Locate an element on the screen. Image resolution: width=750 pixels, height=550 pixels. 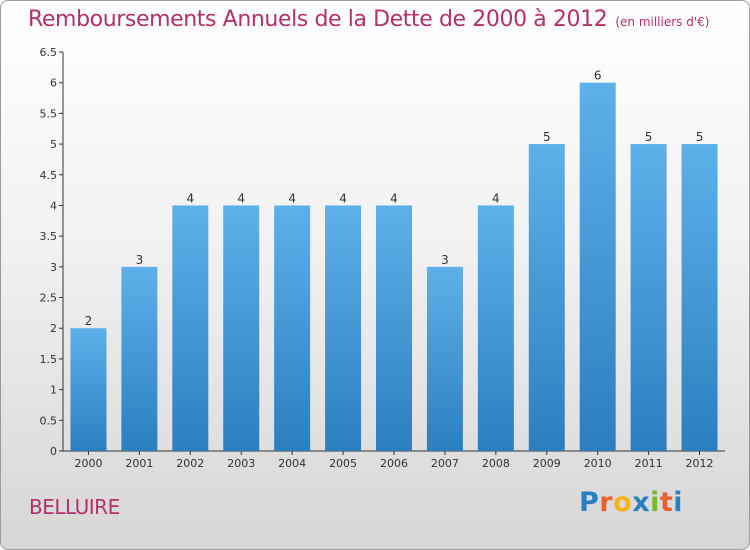
y-tick-label: 3.5 is located at coordinates (49, 236).